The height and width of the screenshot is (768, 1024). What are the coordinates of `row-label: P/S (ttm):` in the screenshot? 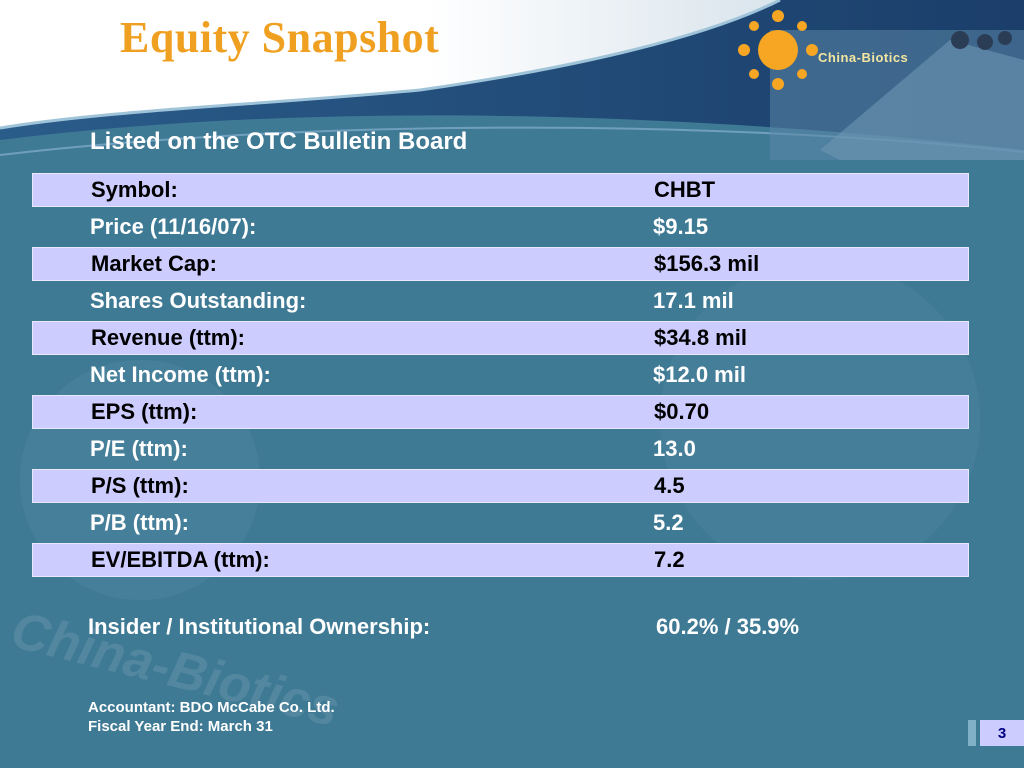 It's located at (140, 485).